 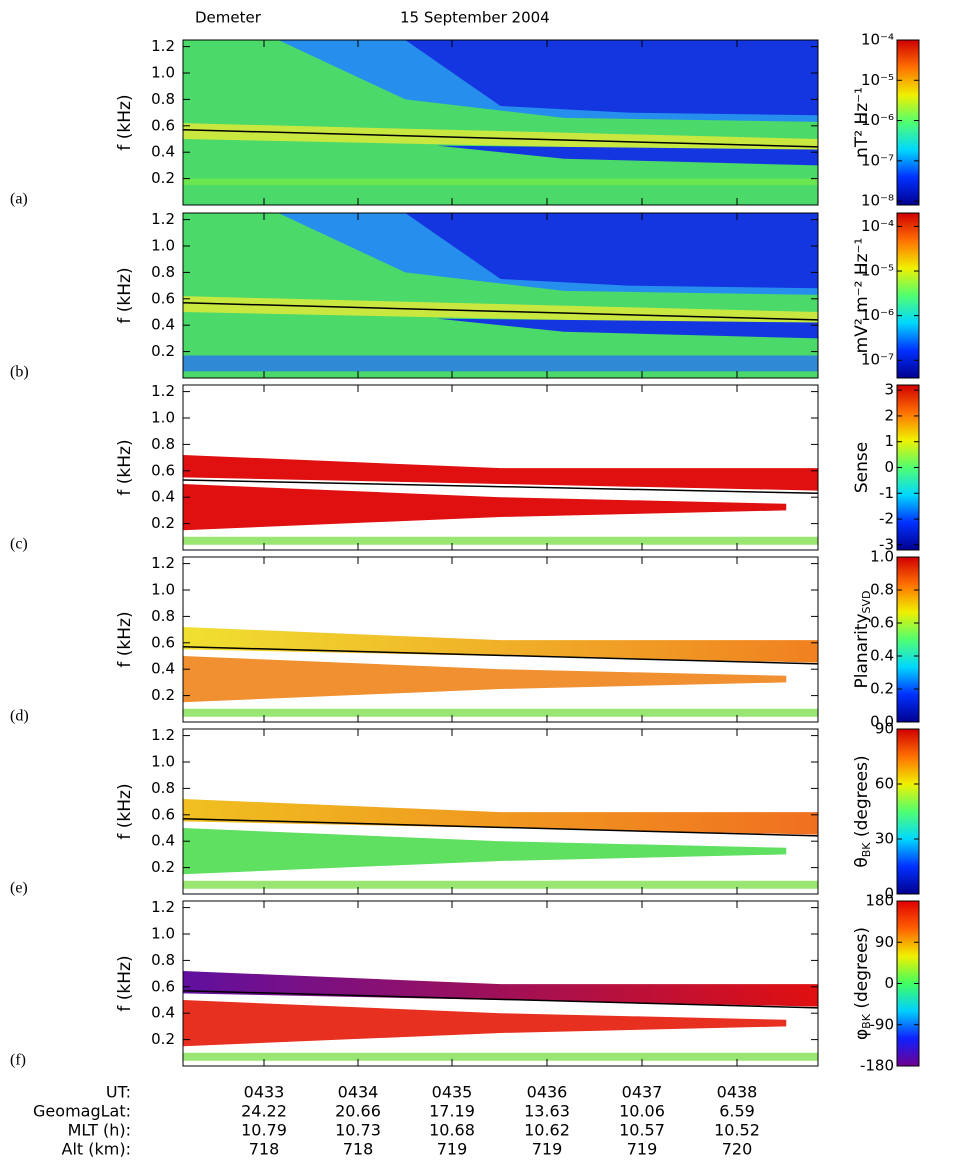 What do you see at coordinates (882, 590) in the screenshot?
I see `colorbar-tick-label: 0.8` at bounding box center [882, 590].